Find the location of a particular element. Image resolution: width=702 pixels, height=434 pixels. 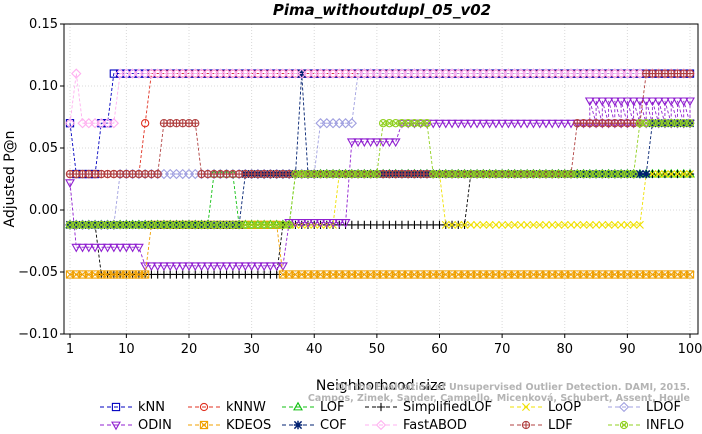

legend-marker-odin is located at coordinates (116, 426).